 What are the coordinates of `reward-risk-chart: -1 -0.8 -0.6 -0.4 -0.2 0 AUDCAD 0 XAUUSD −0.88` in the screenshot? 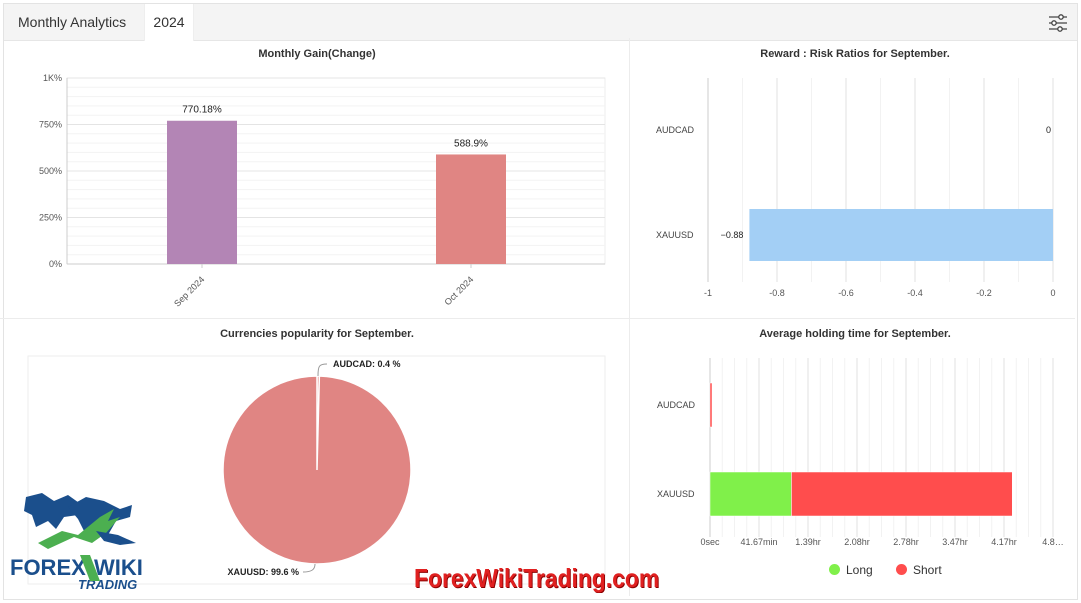 It's located at (856, 188).